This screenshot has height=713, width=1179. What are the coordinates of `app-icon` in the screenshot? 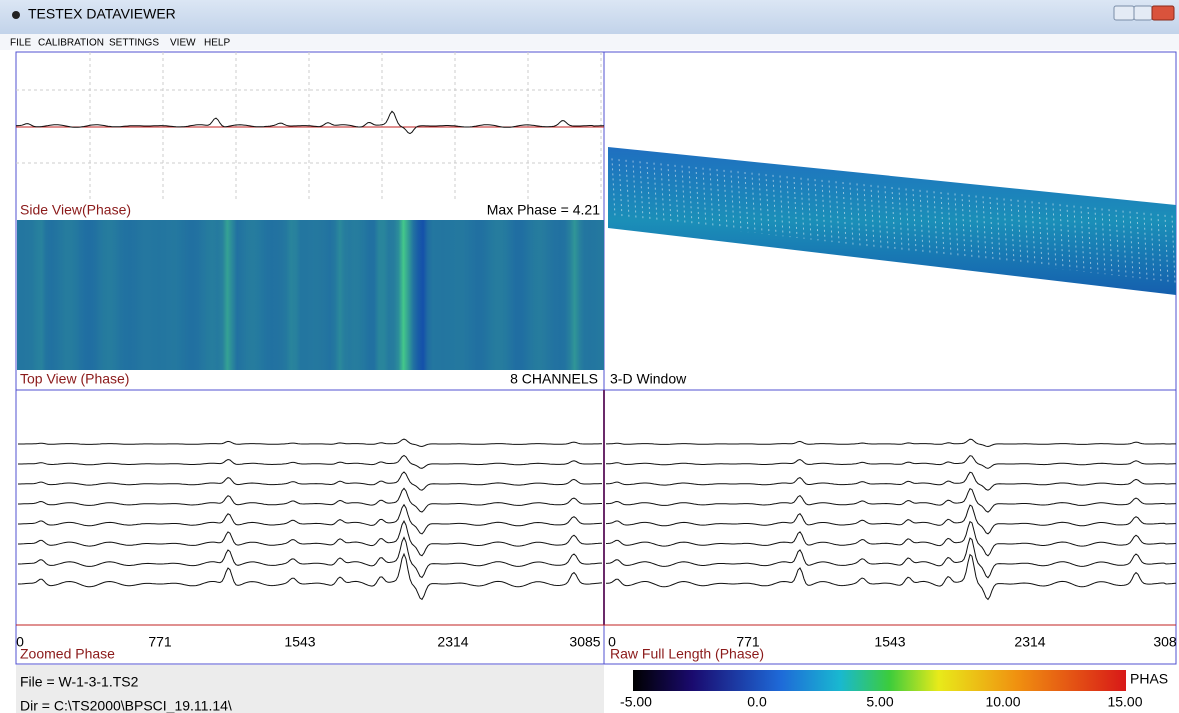 It's located at (16, 15).